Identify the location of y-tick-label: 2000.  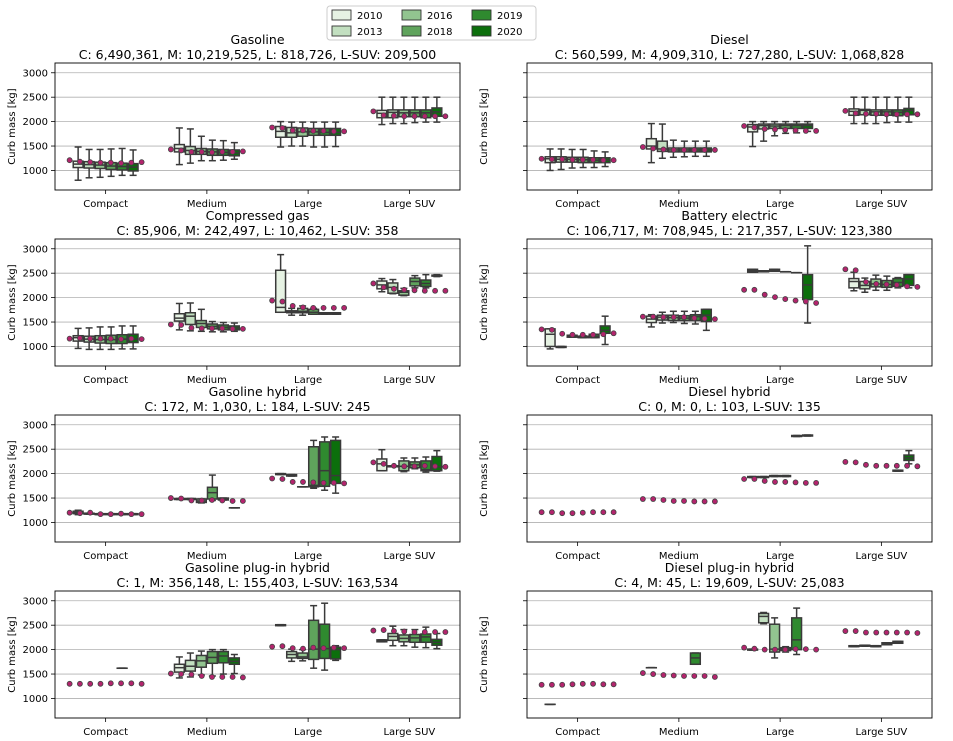
(35, 298).